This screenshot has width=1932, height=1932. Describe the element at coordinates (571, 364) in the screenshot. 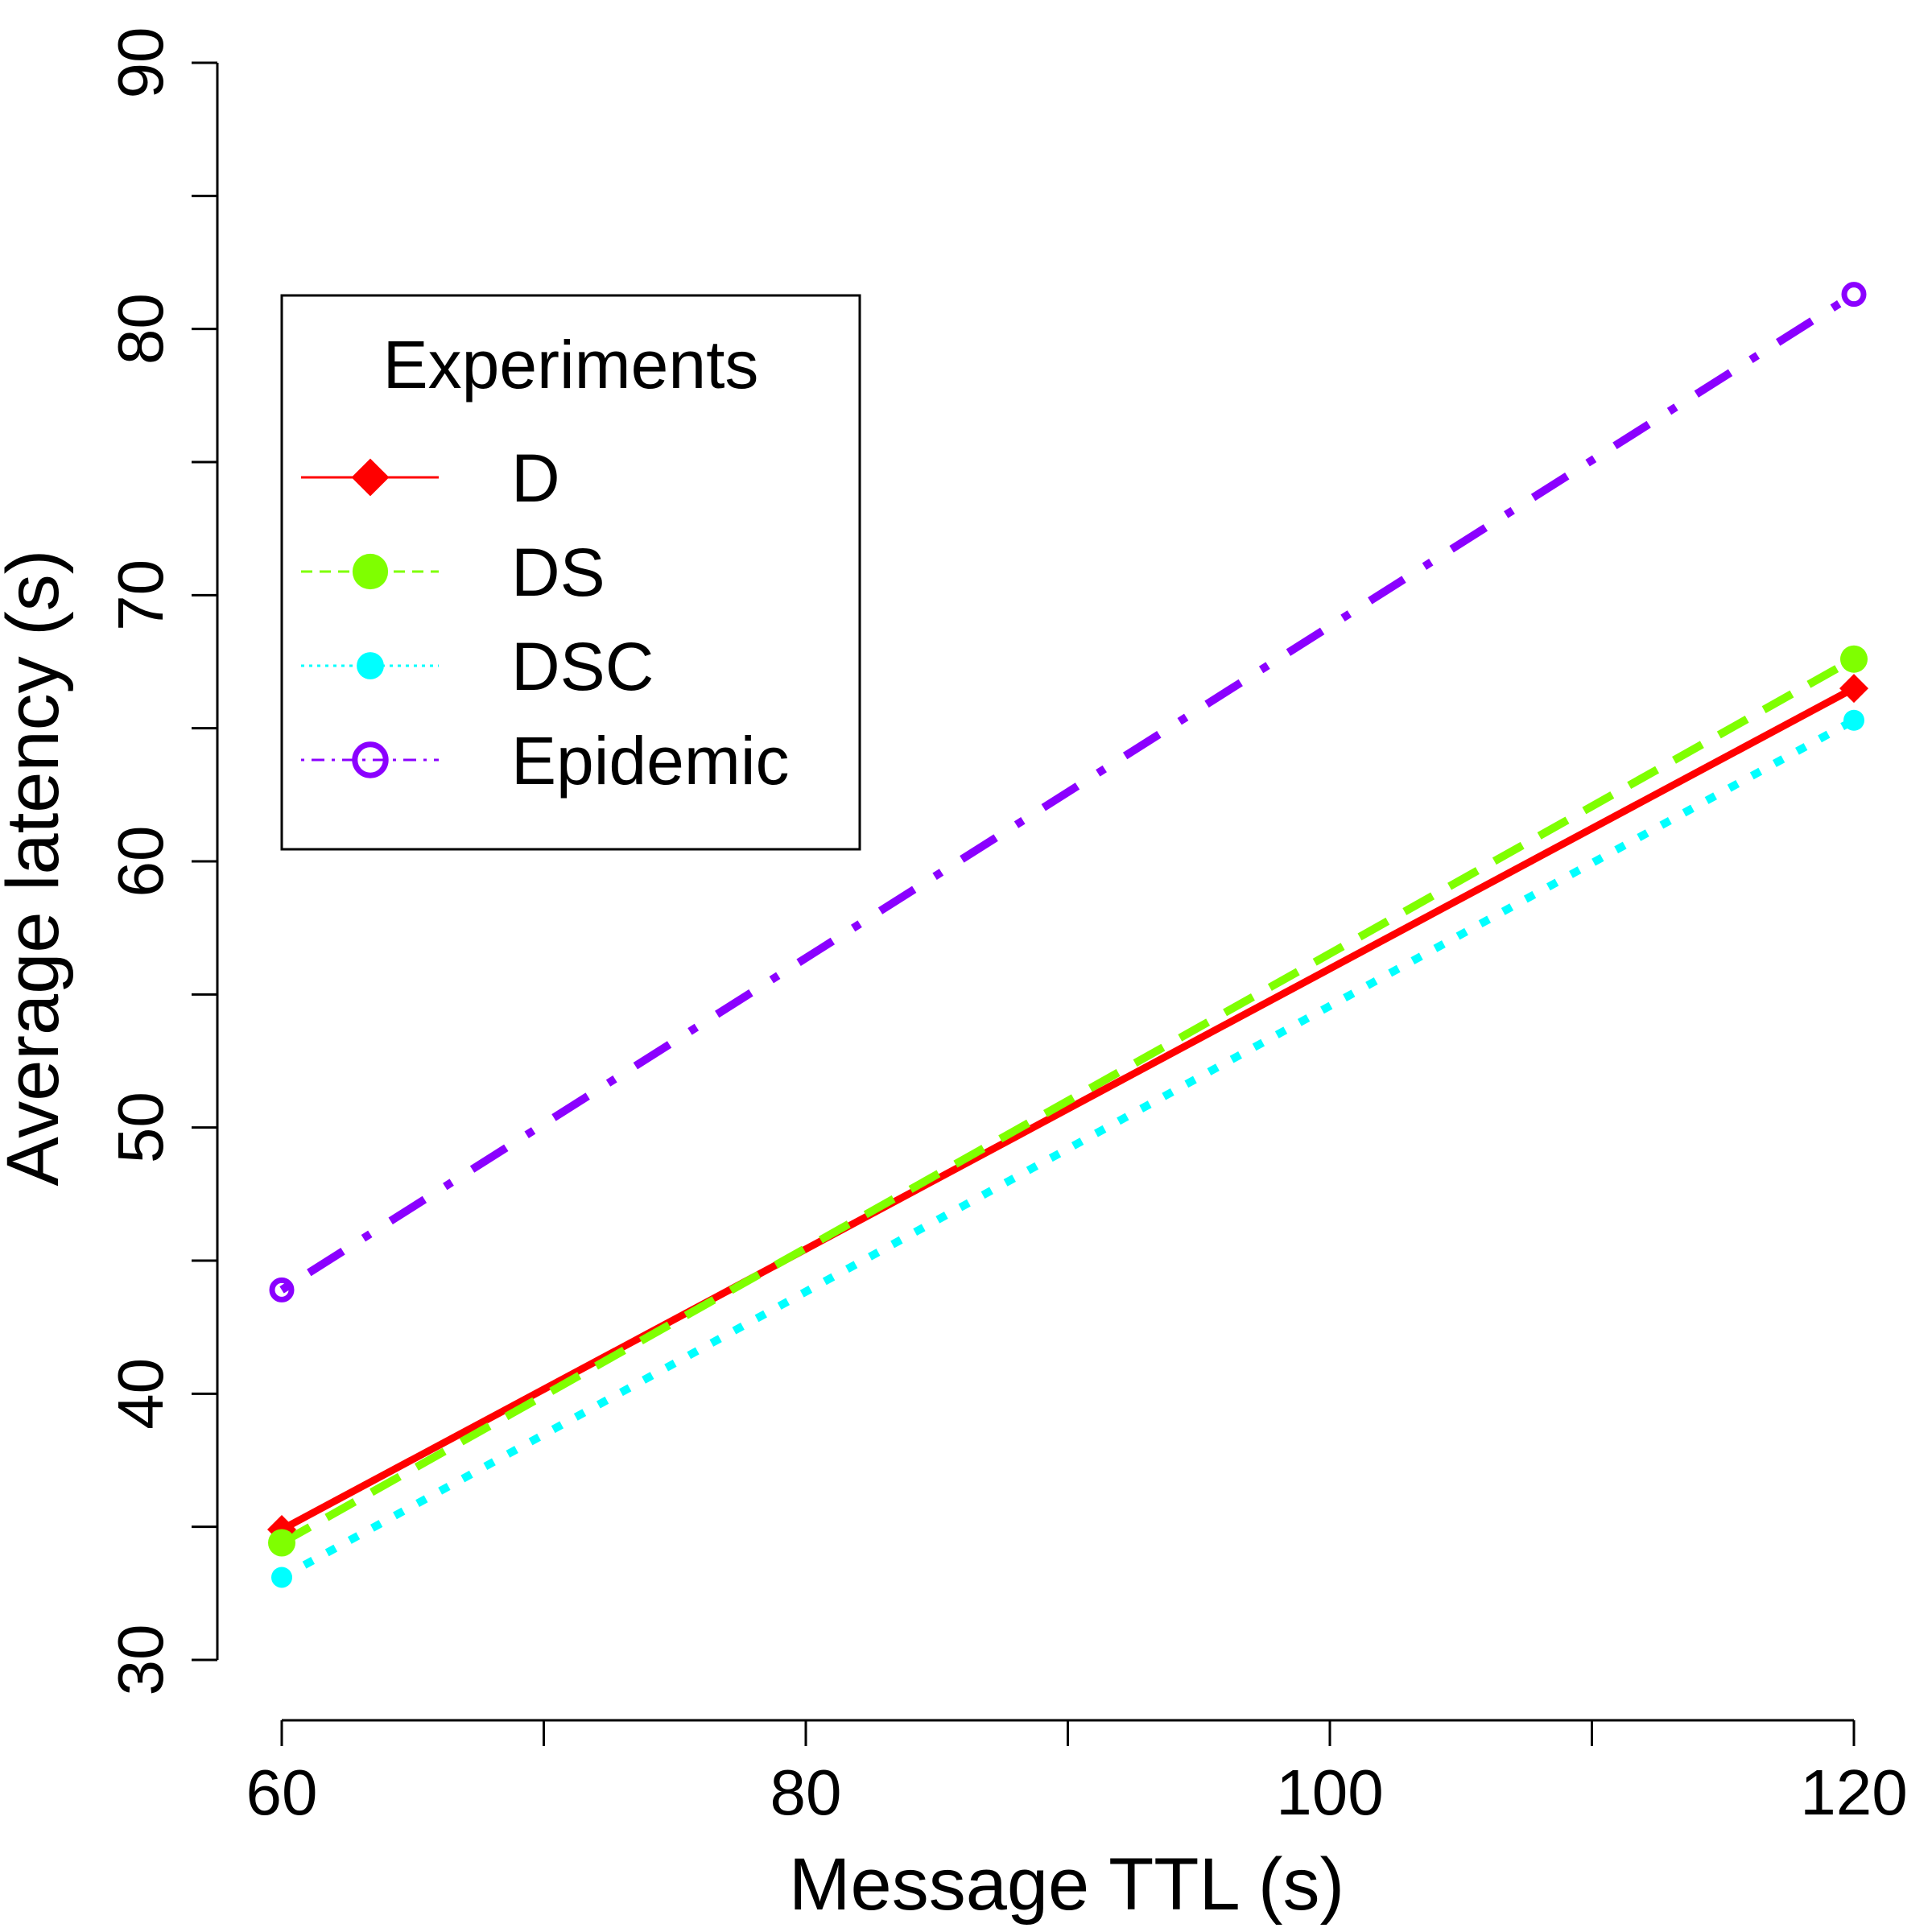

I see `legend-title: Experiments` at that location.